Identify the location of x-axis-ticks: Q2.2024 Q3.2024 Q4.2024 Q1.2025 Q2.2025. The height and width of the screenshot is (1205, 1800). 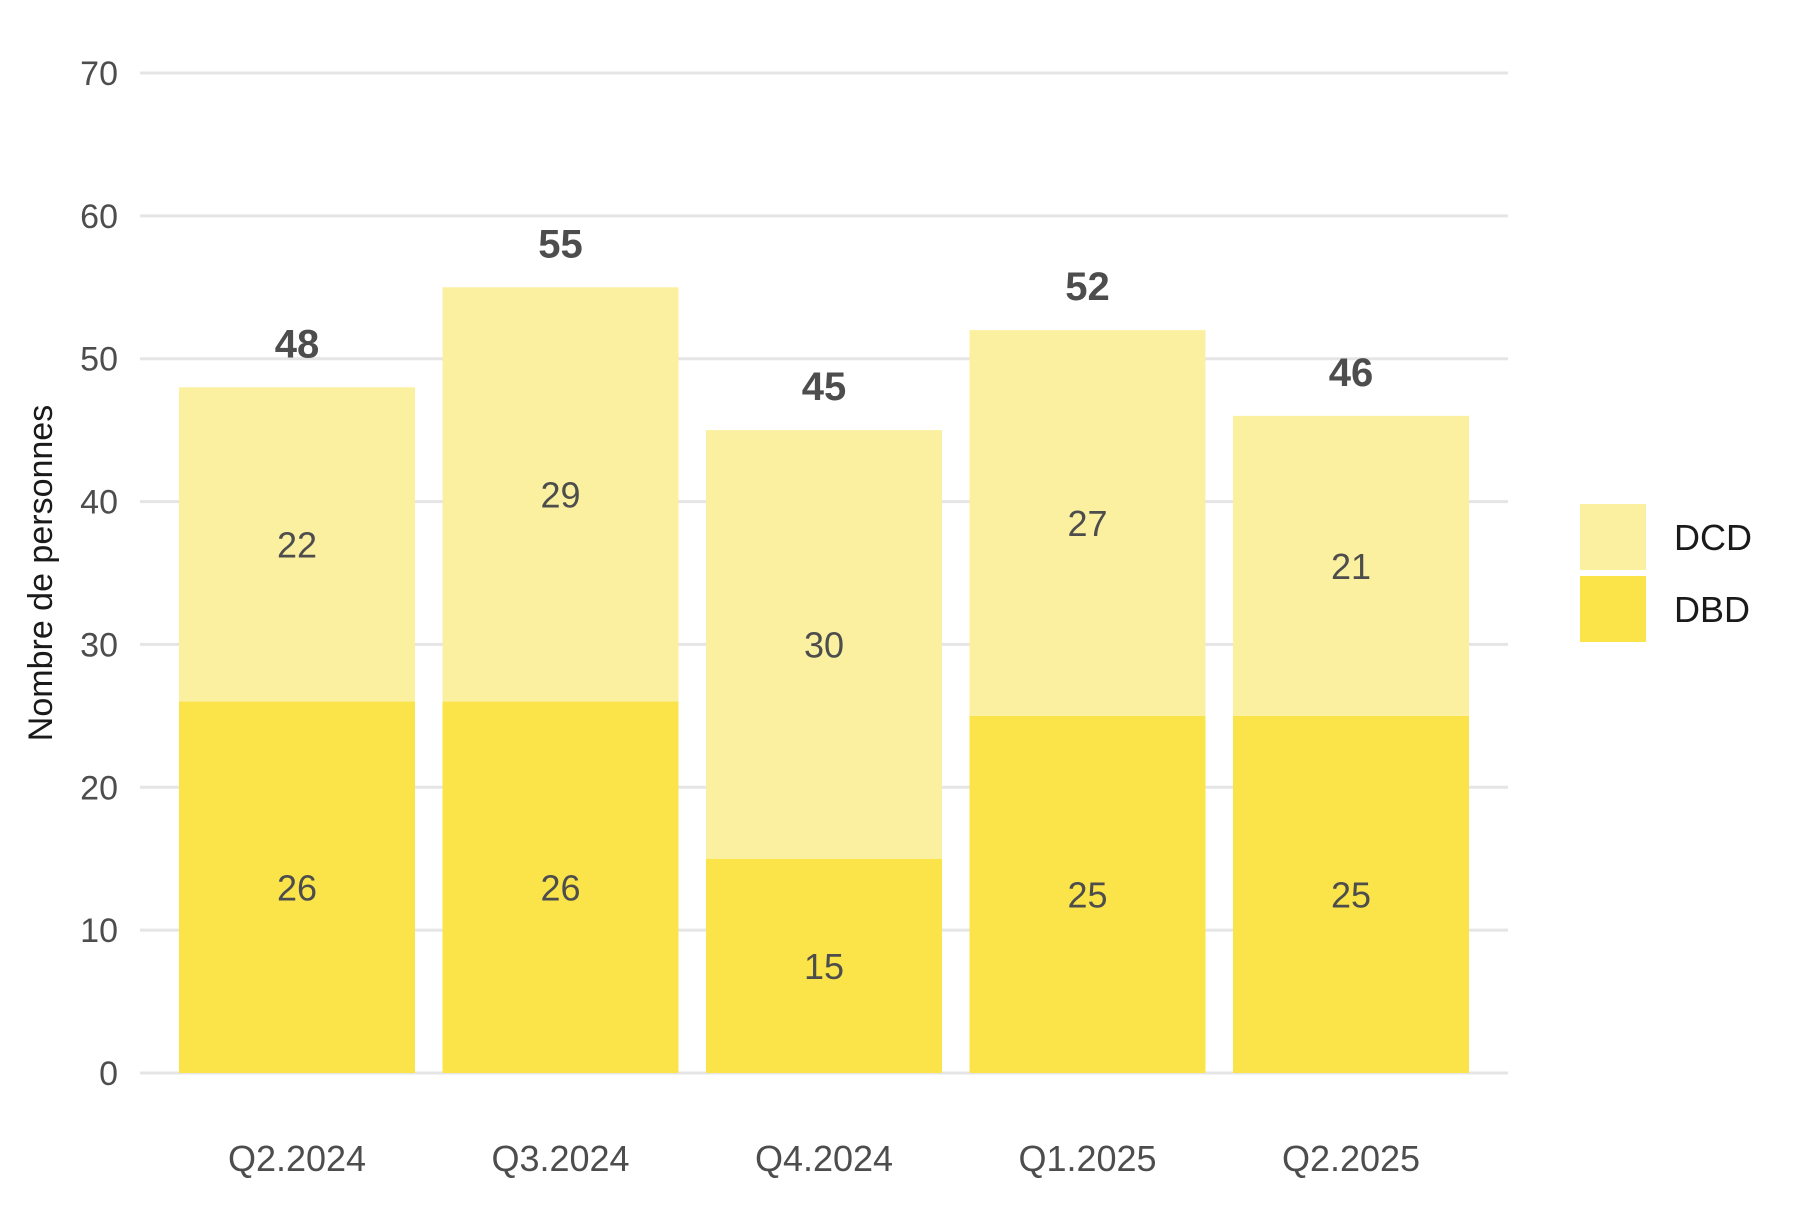
(824, 1158).